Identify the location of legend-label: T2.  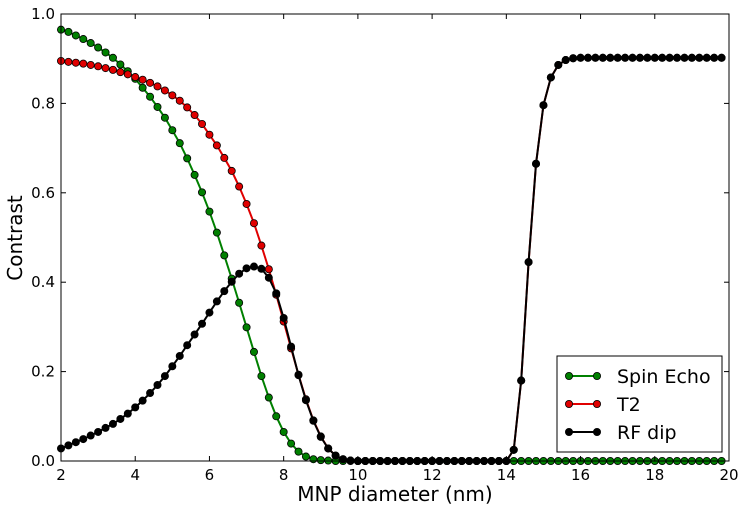
(628, 405).